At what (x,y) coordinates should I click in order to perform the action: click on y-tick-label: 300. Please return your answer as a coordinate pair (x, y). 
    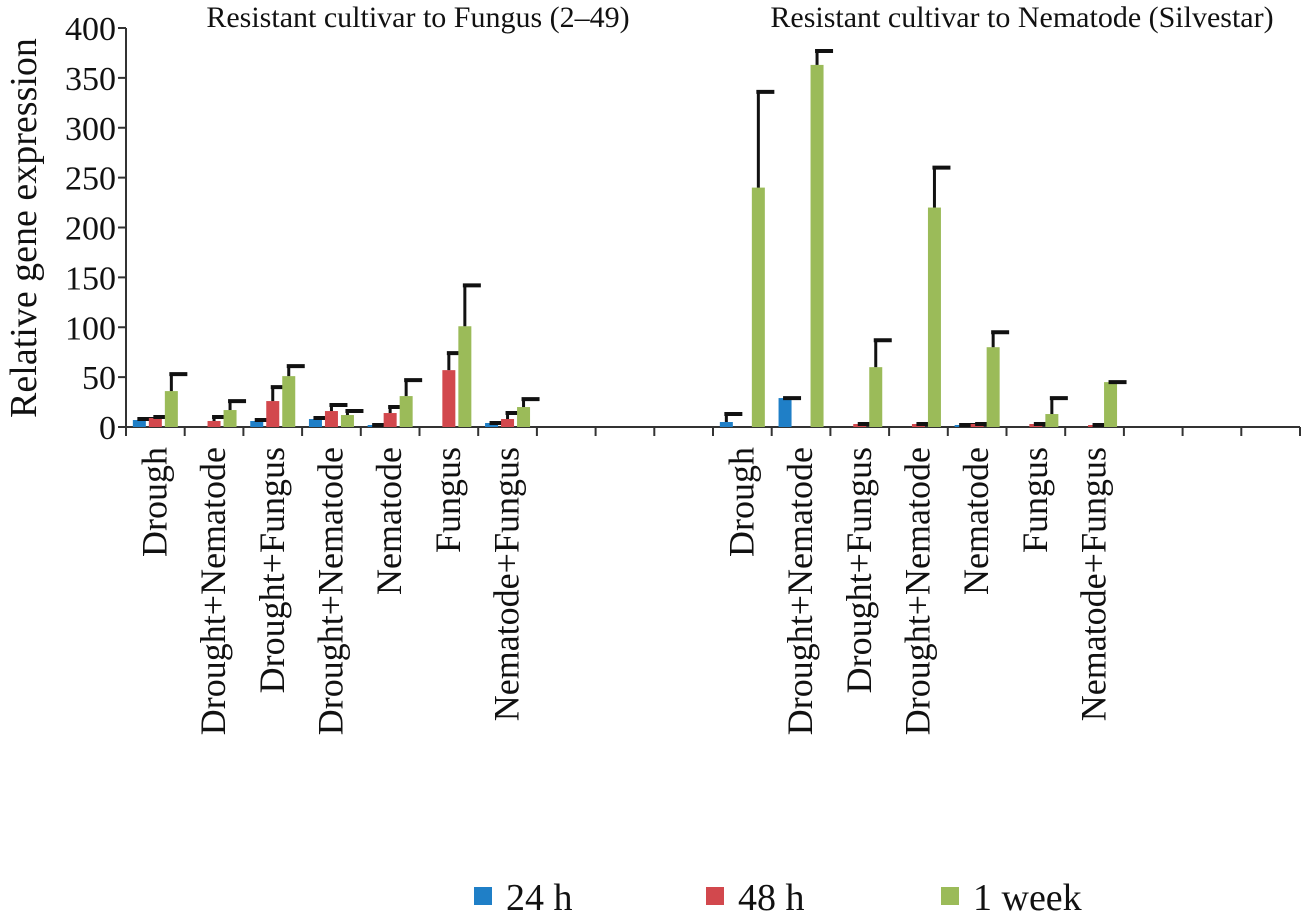
    Looking at the image, I should click on (90, 129).